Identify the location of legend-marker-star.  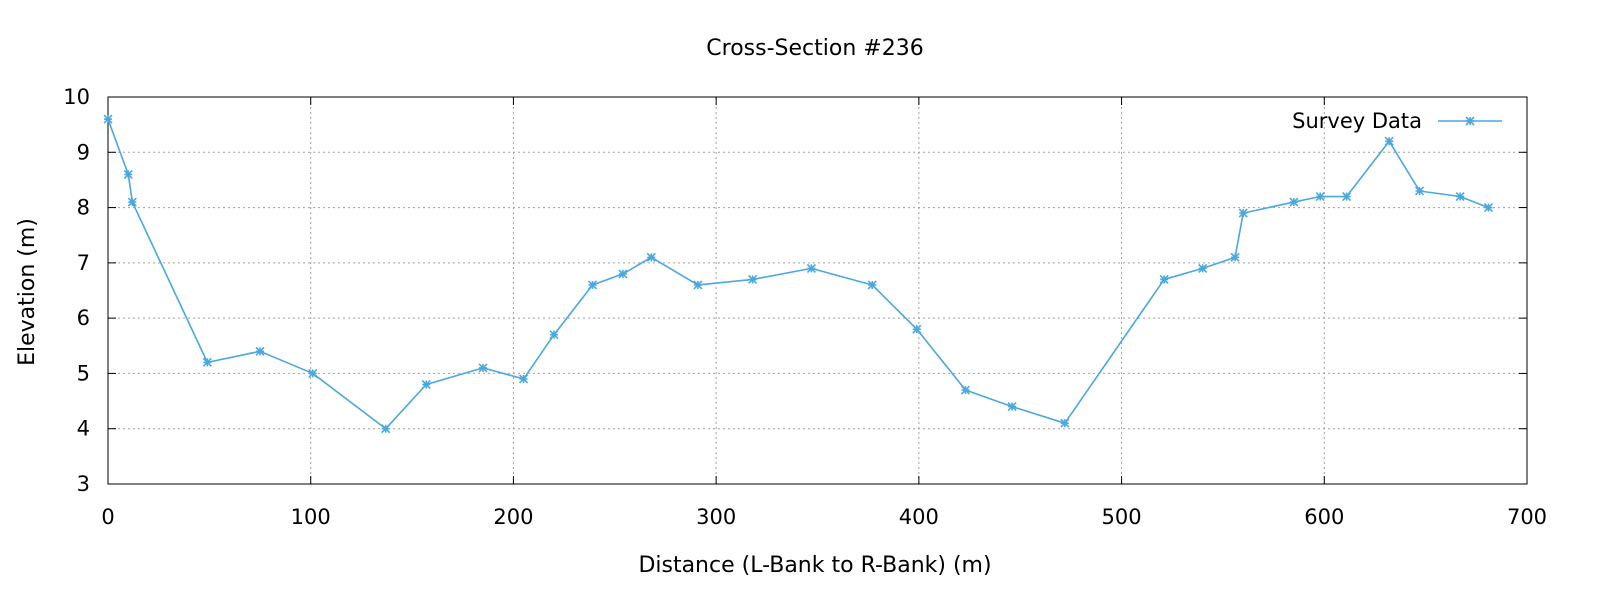
(1470, 121).